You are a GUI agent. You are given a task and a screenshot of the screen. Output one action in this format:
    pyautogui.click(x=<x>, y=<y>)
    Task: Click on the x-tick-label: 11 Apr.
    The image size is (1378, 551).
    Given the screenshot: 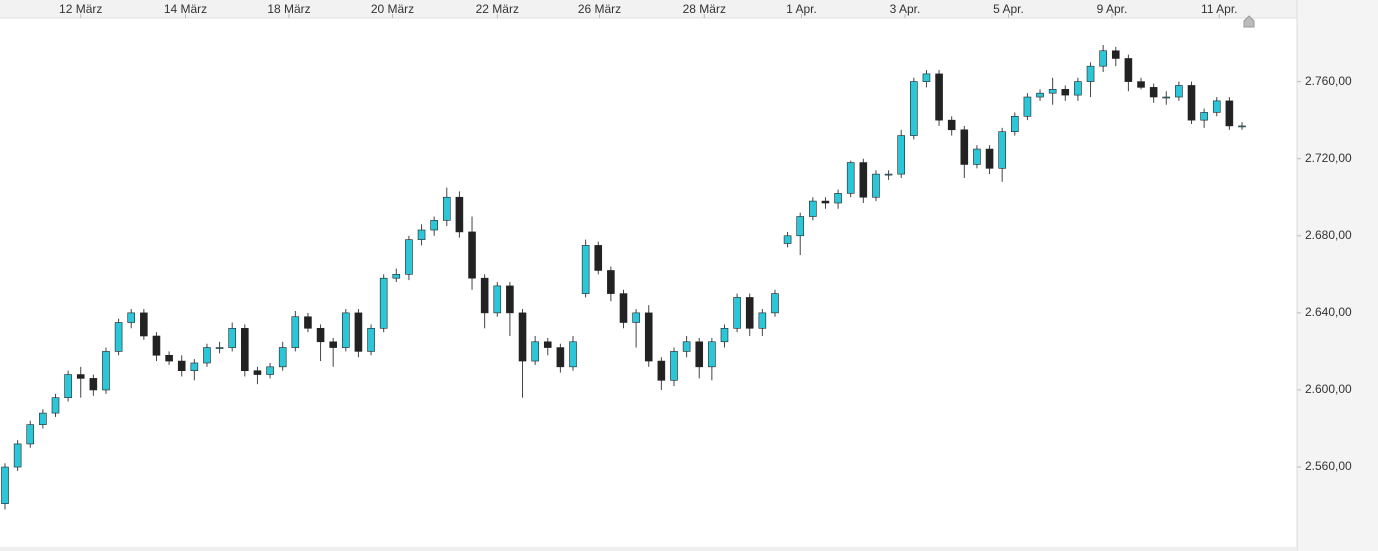 What is the action you would take?
    pyautogui.click(x=1219, y=9)
    